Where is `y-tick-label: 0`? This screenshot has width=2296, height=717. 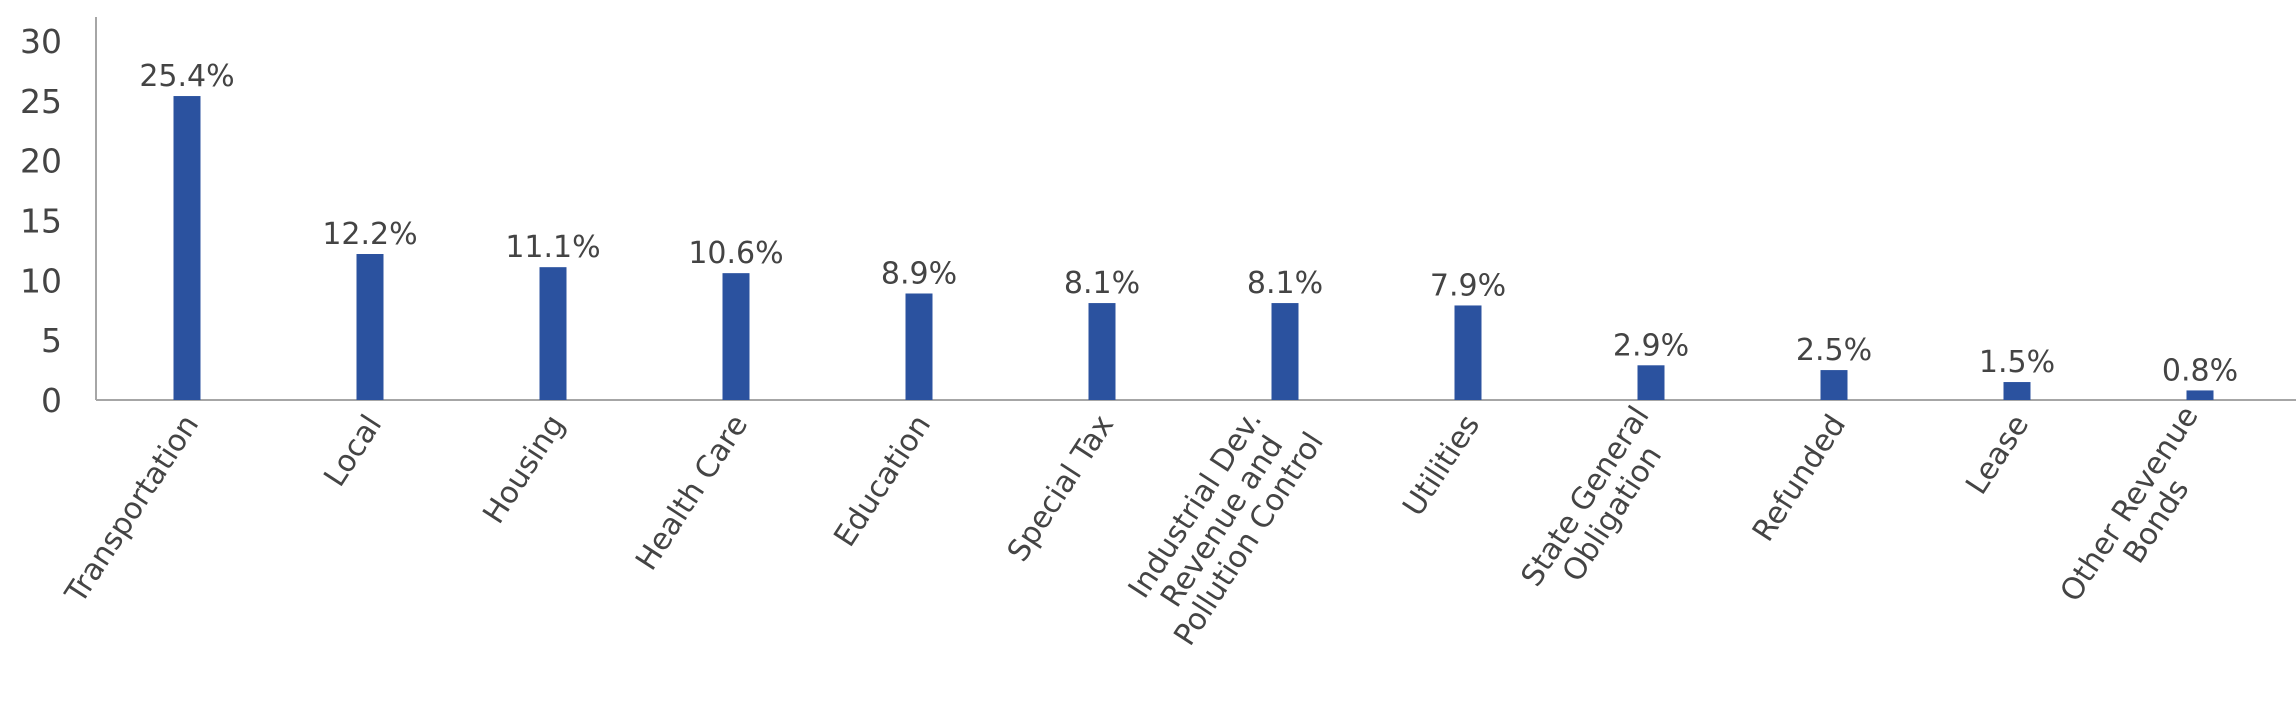 y-tick-label: 0 is located at coordinates (51, 400).